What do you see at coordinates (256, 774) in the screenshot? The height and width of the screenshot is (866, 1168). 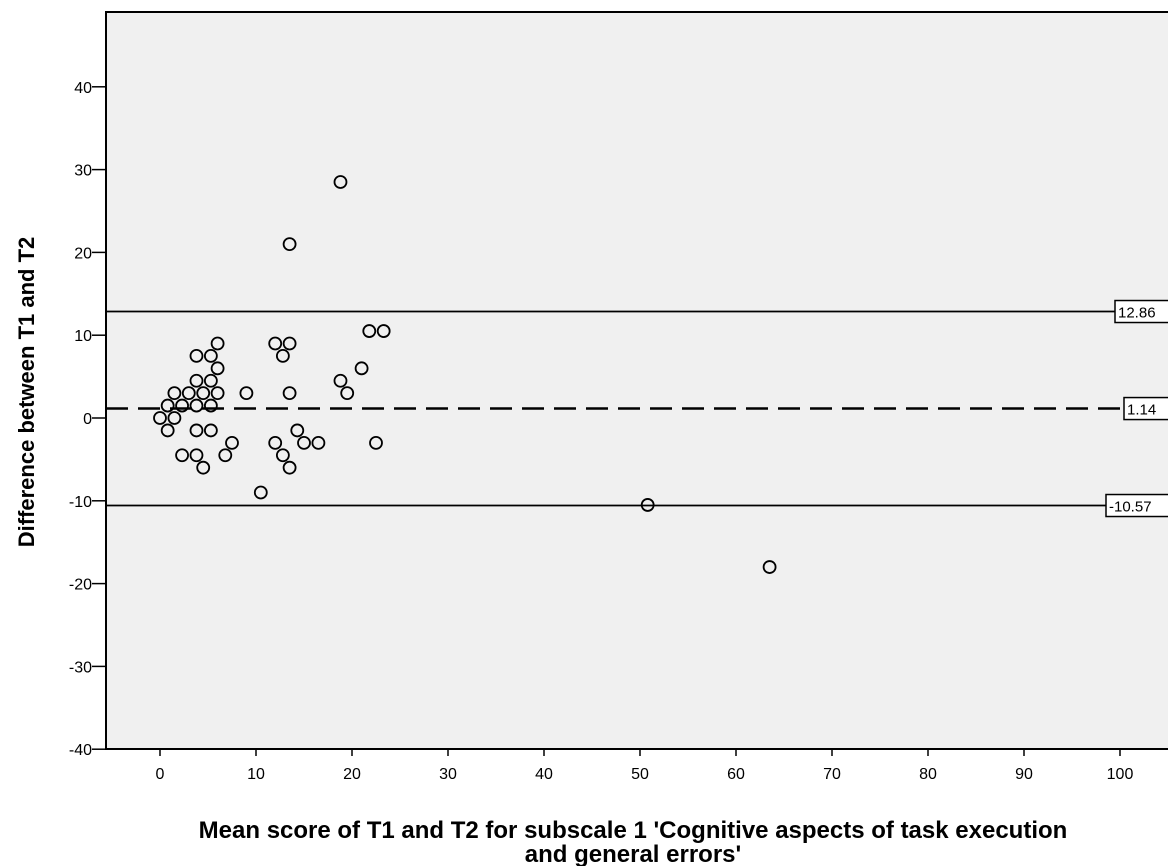 I see `x-tick-label: 10` at bounding box center [256, 774].